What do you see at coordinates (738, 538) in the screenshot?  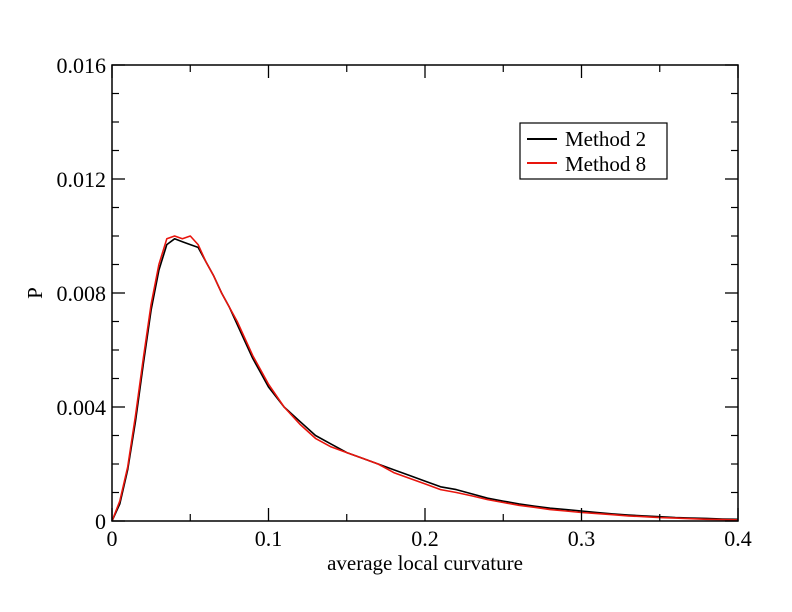 I see `x-tick-label: 0.4` at bounding box center [738, 538].